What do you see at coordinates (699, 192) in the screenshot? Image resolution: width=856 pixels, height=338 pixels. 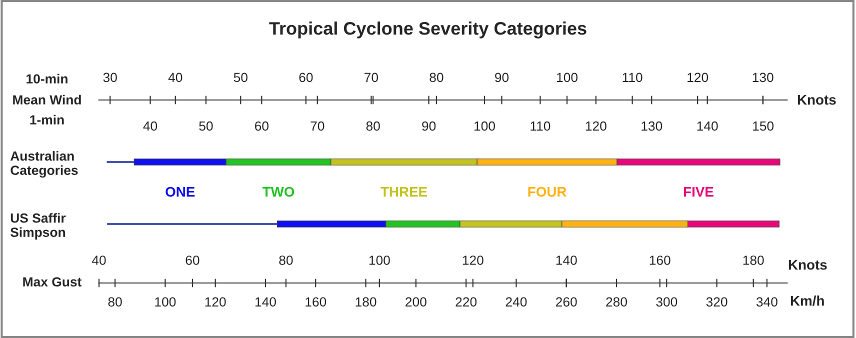 I see `series-label: FIVE` at bounding box center [699, 192].